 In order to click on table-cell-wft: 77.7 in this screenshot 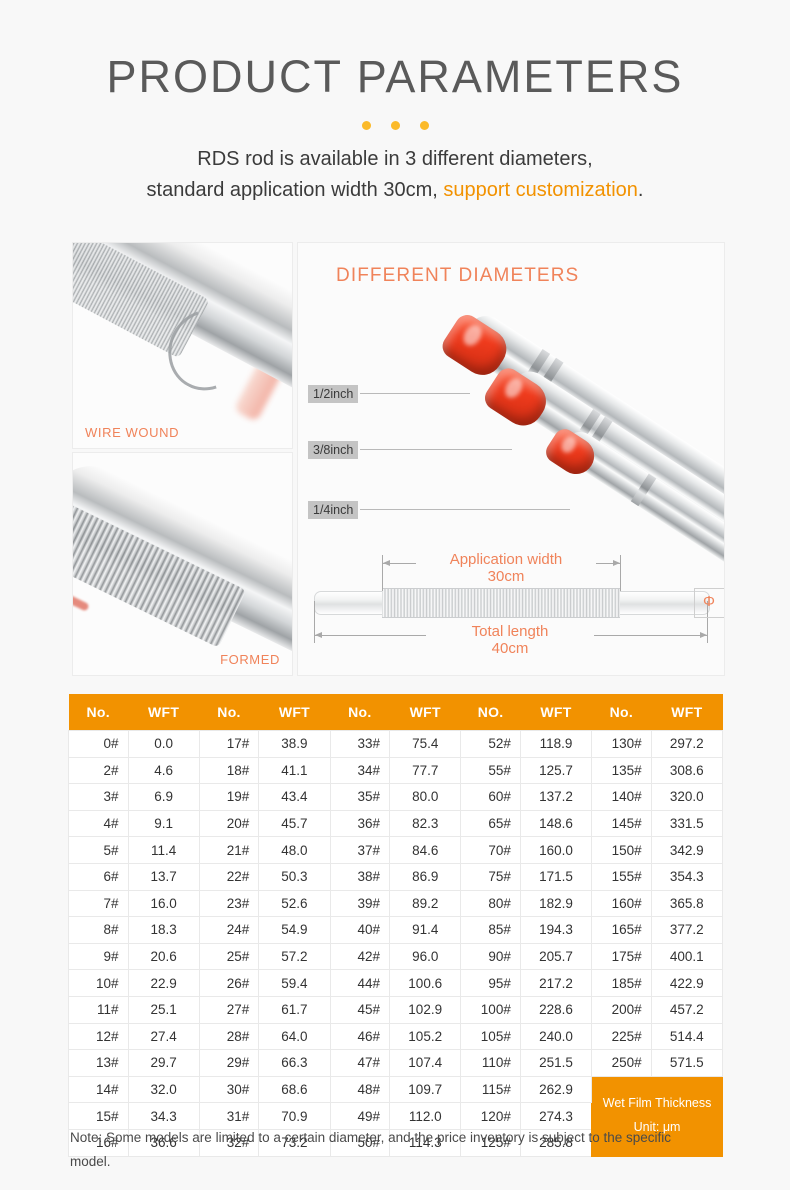, I will do `click(425, 770)`.